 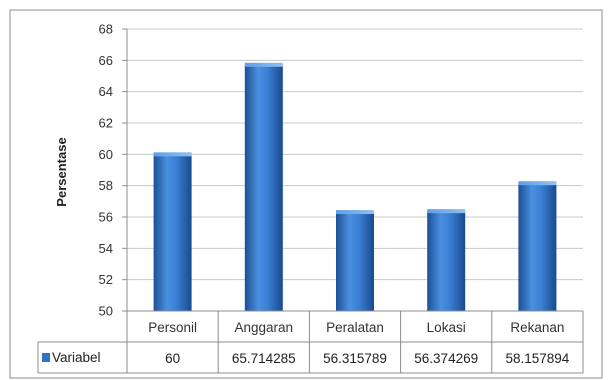 I want to click on y-axis: 50 52 54 56 58 60 62 64 66 68, so click(x=113, y=170).